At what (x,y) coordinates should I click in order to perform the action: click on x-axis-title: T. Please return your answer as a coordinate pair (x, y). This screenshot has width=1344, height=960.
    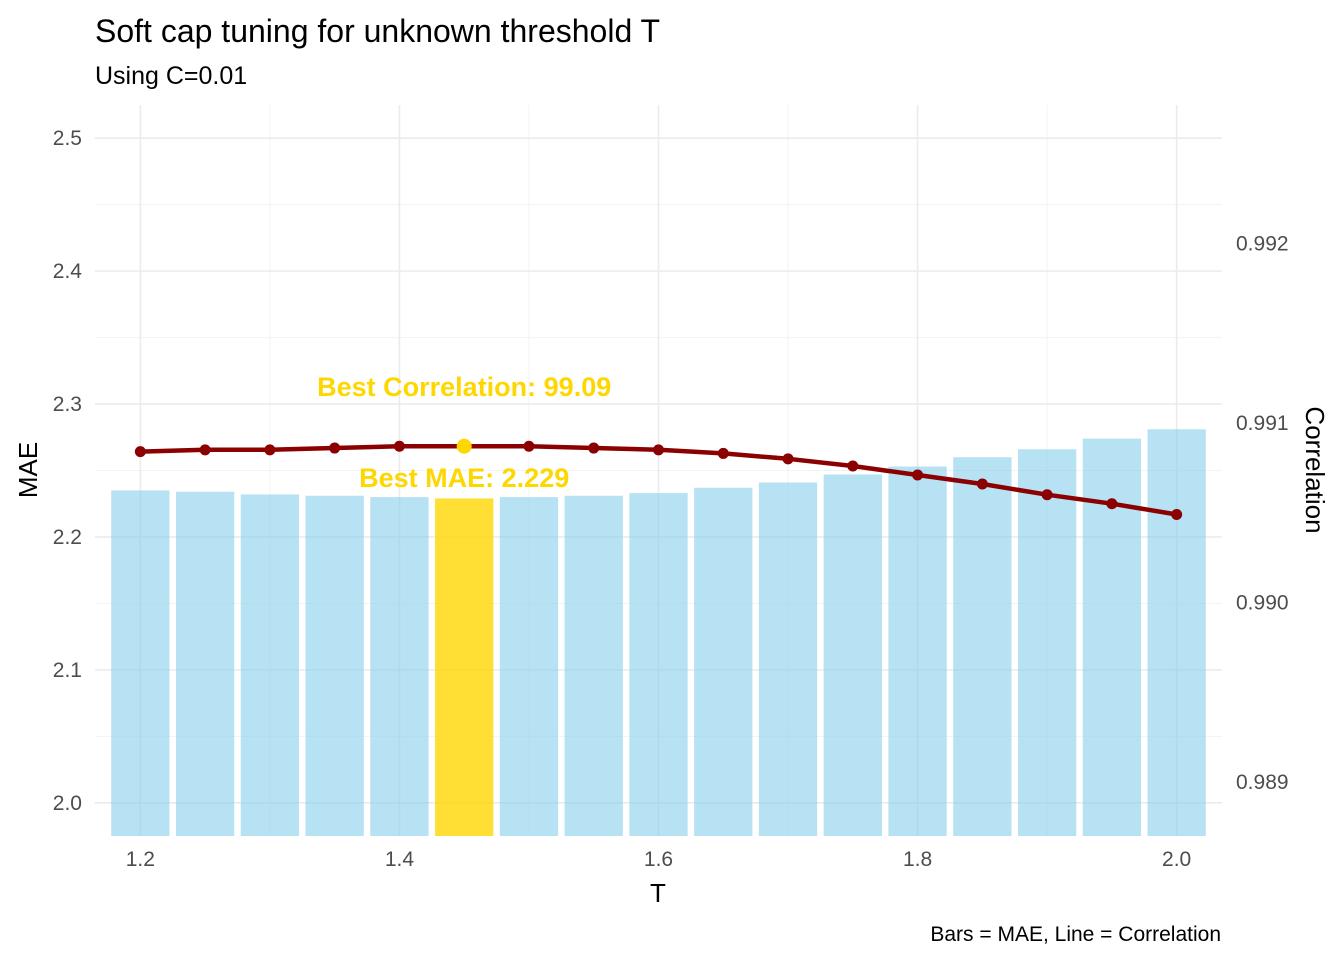
    Looking at the image, I should click on (658, 893).